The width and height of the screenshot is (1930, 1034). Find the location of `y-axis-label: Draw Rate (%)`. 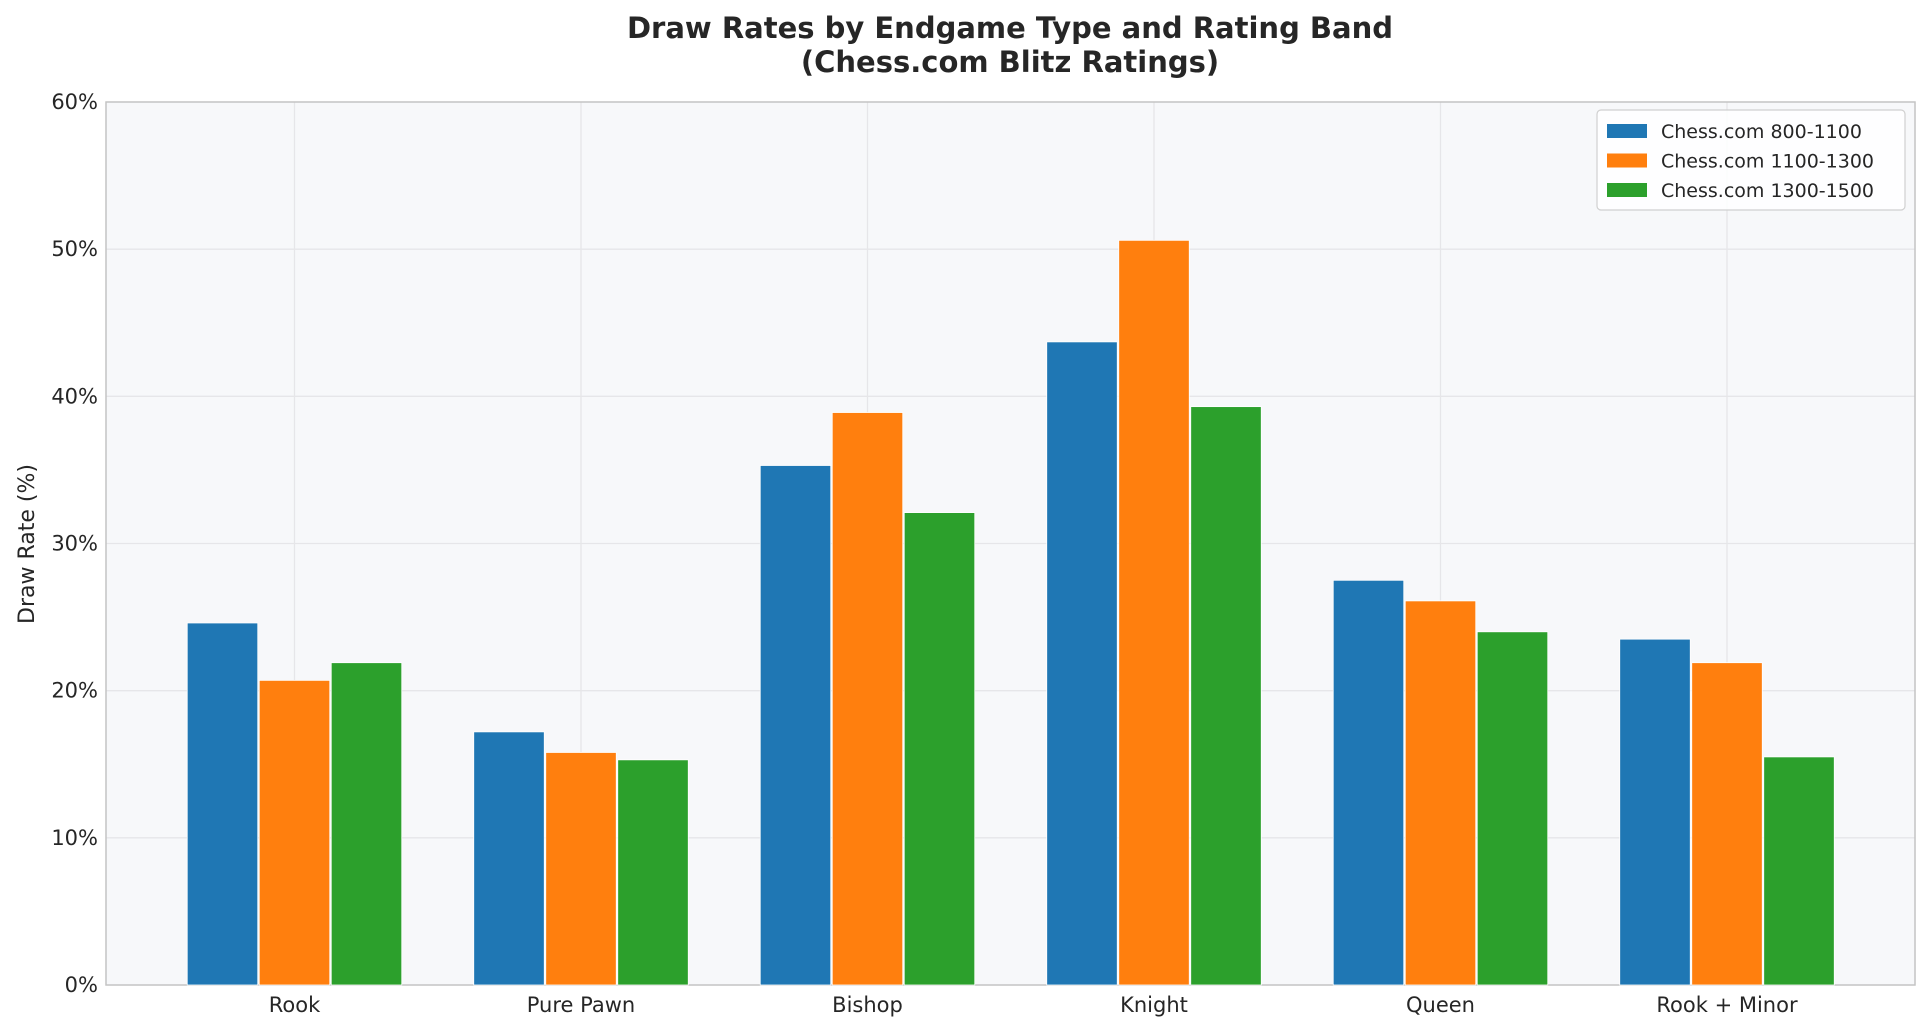

y-axis-label: Draw Rate (%) is located at coordinates (27, 544).